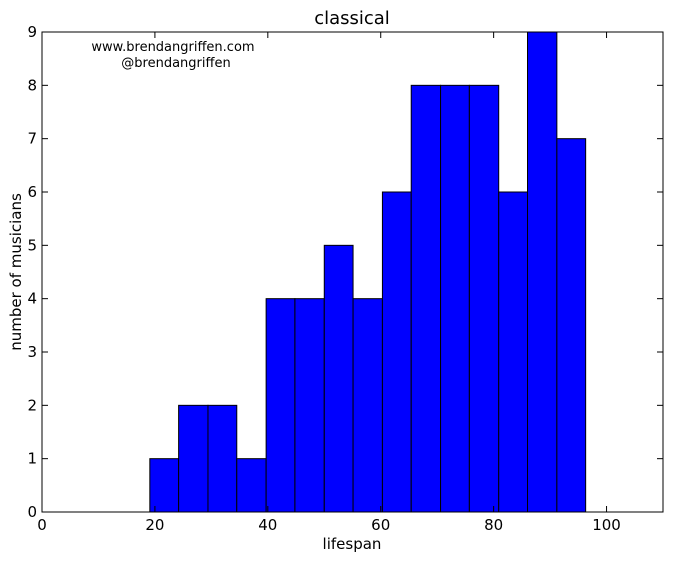  What do you see at coordinates (32, 352) in the screenshot?
I see `y-tick-label: 3` at bounding box center [32, 352].